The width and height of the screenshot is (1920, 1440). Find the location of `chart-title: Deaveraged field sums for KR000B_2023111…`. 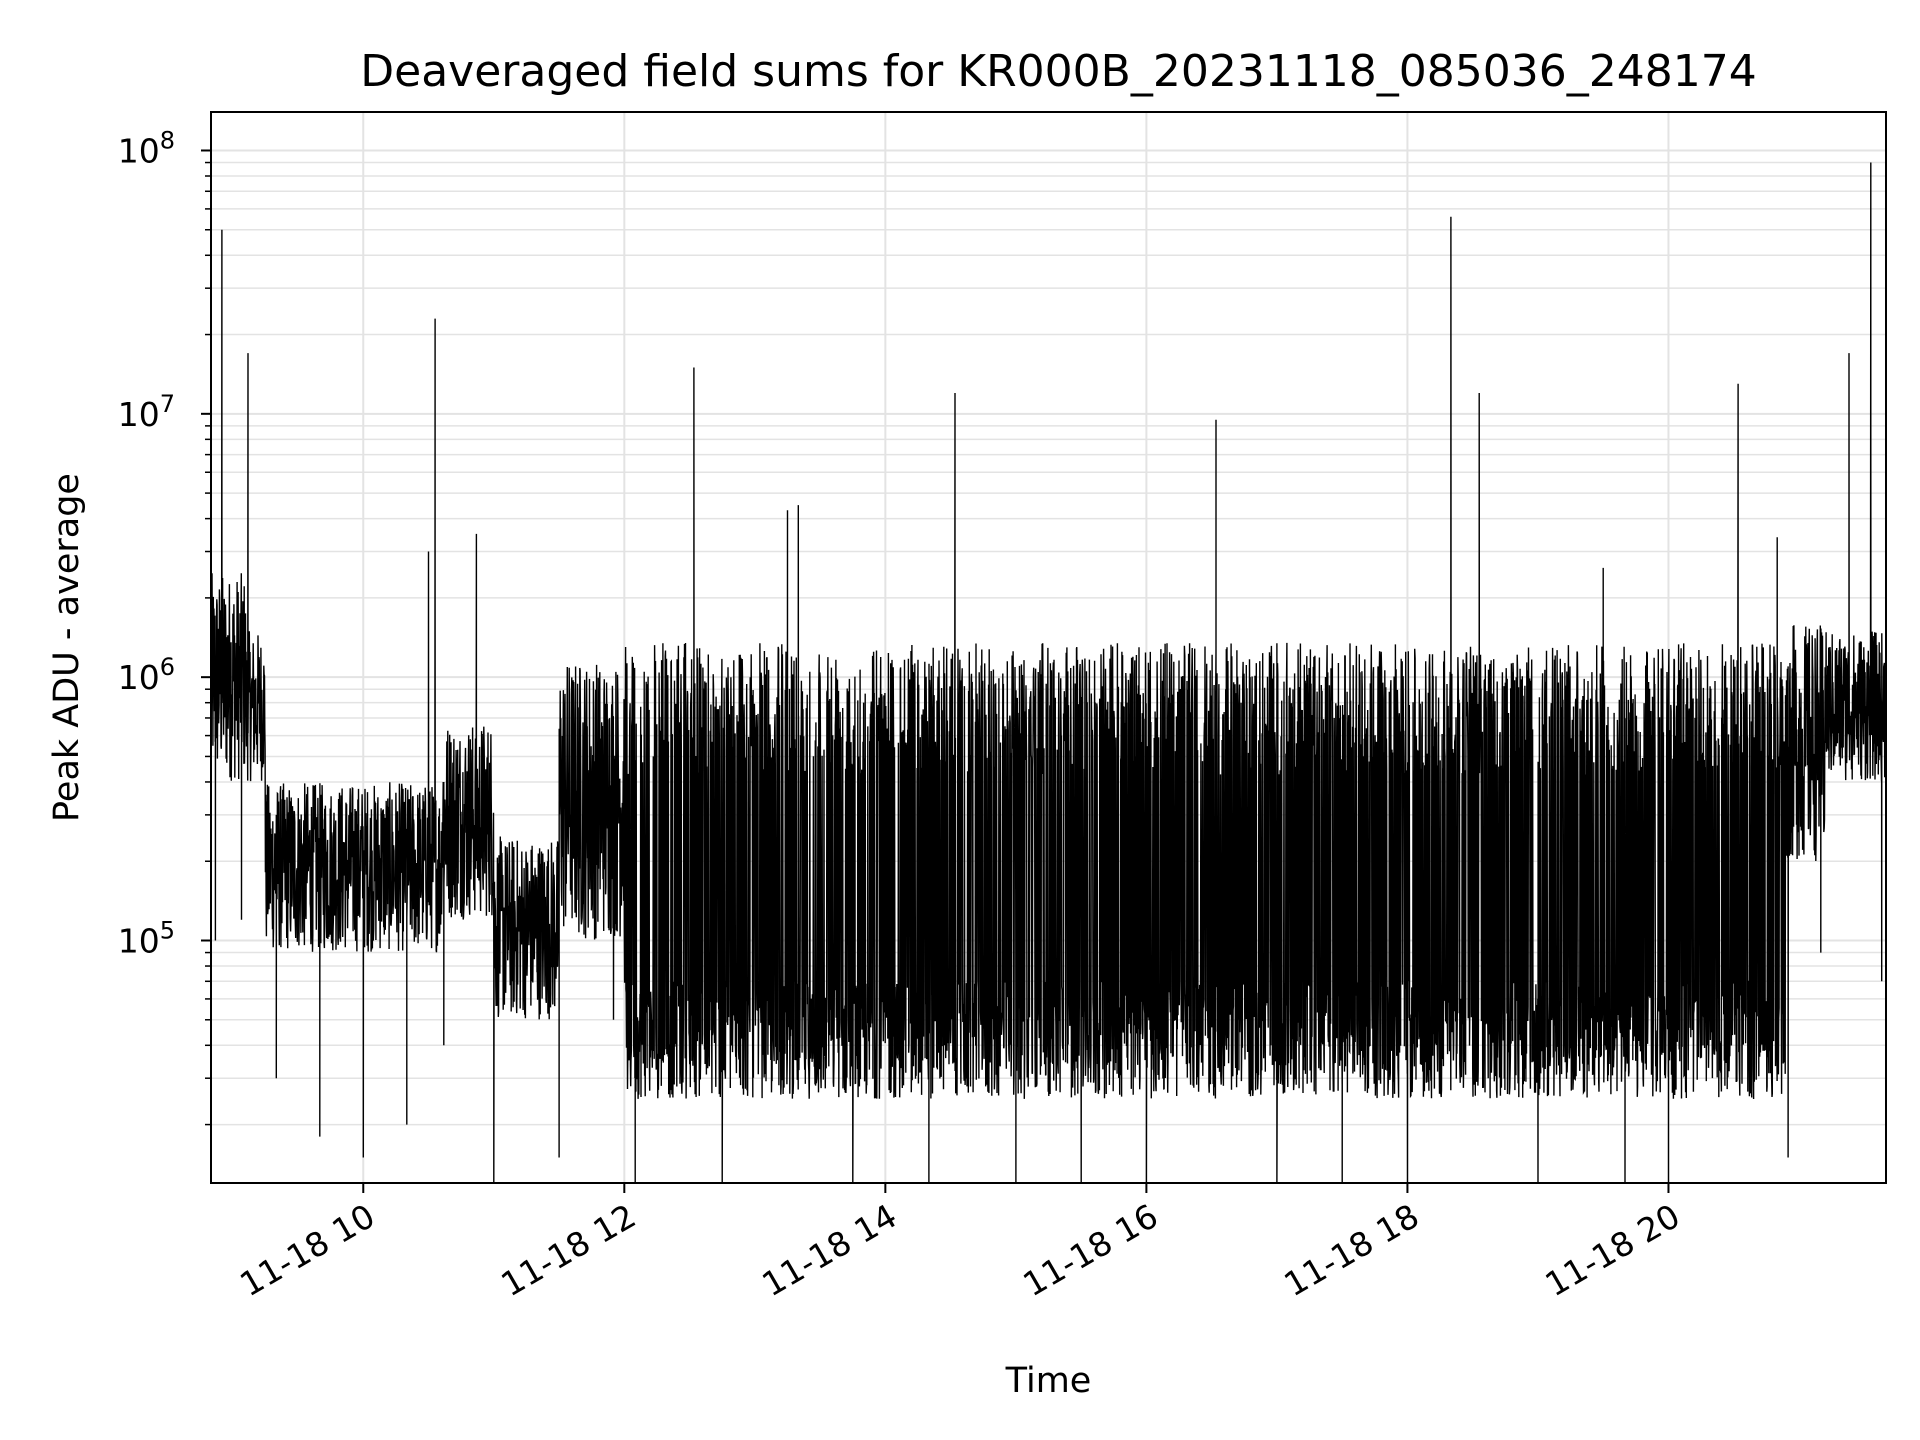

chart-title: Deaveraged field sums for KR000B_2023111… is located at coordinates (1058, 71).